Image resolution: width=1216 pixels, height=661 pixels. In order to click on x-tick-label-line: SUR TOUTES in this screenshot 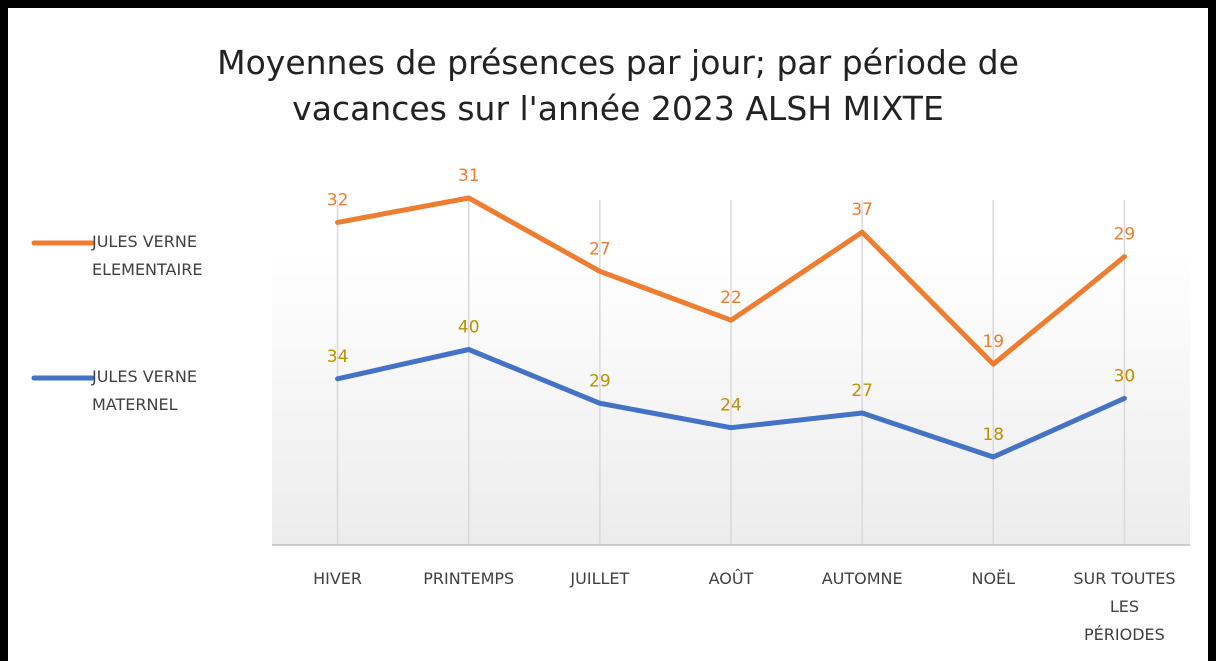, I will do `click(1124, 578)`.